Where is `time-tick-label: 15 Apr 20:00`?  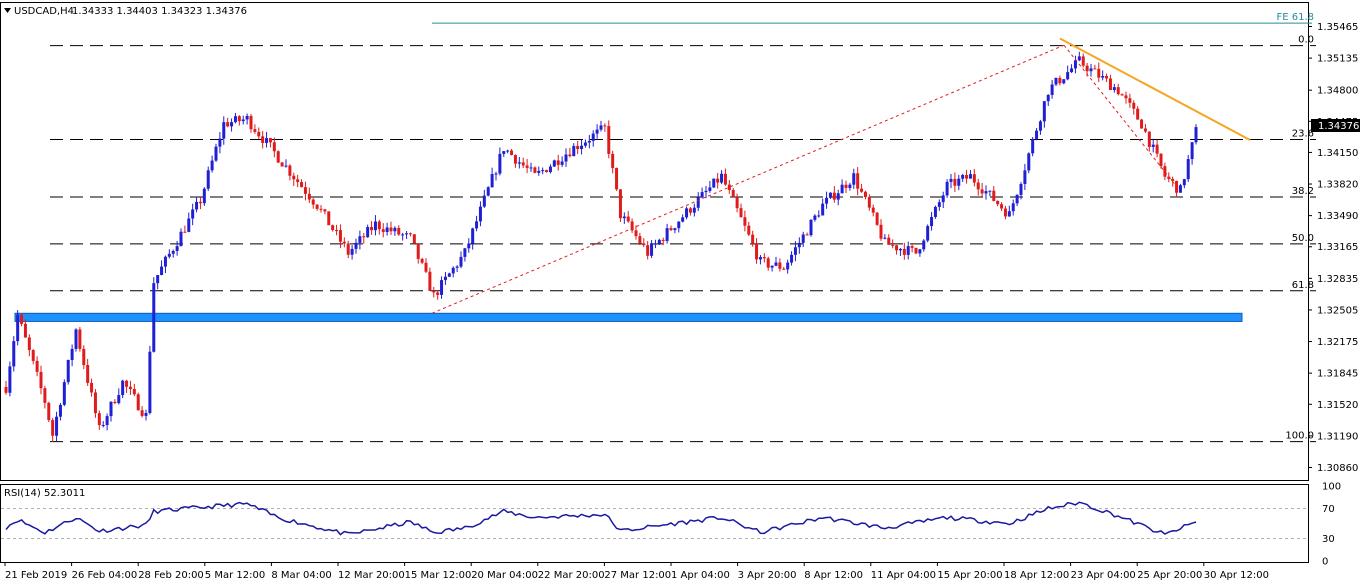
time-tick-label: 15 Apr 20:00 is located at coordinates (969, 575).